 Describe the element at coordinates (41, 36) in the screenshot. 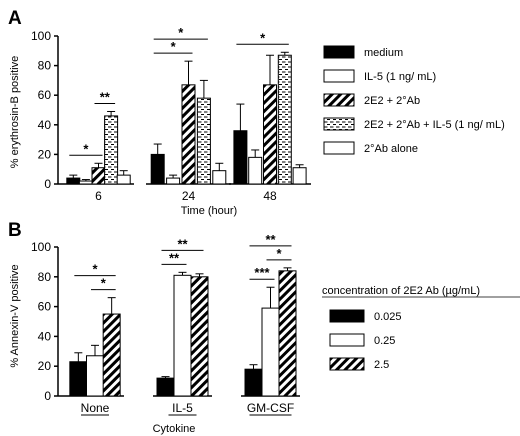

I see `panel-a-ytick-label: 100` at that location.